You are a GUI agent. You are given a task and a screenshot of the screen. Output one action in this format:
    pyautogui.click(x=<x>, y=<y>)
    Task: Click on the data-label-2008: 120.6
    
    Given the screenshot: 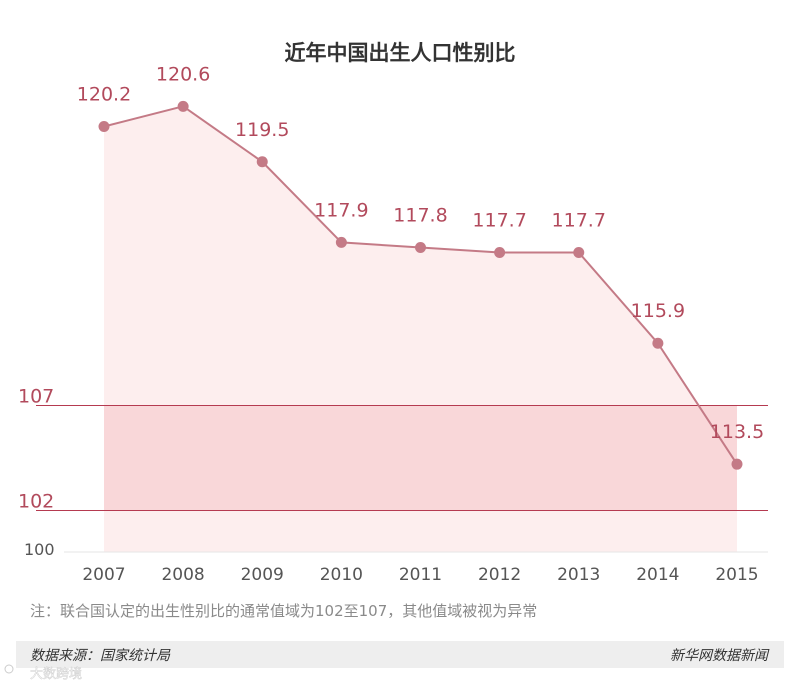 What is the action you would take?
    pyautogui.click(x=183, y=74)
    